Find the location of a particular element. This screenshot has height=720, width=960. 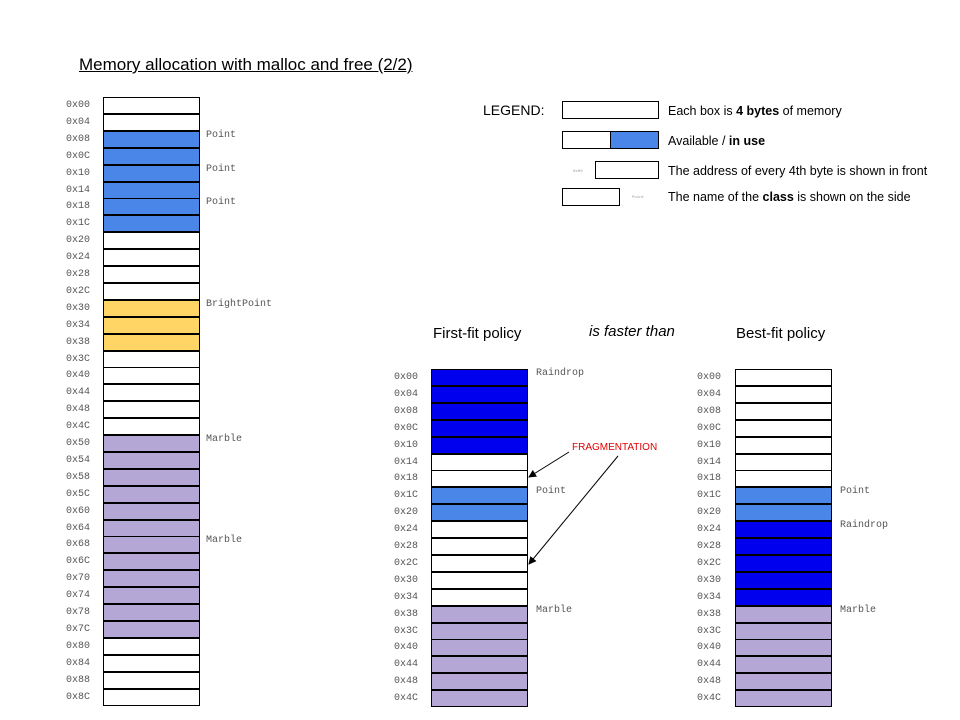

legend-available-text: Available / in use is located at coordinates (717, 141).